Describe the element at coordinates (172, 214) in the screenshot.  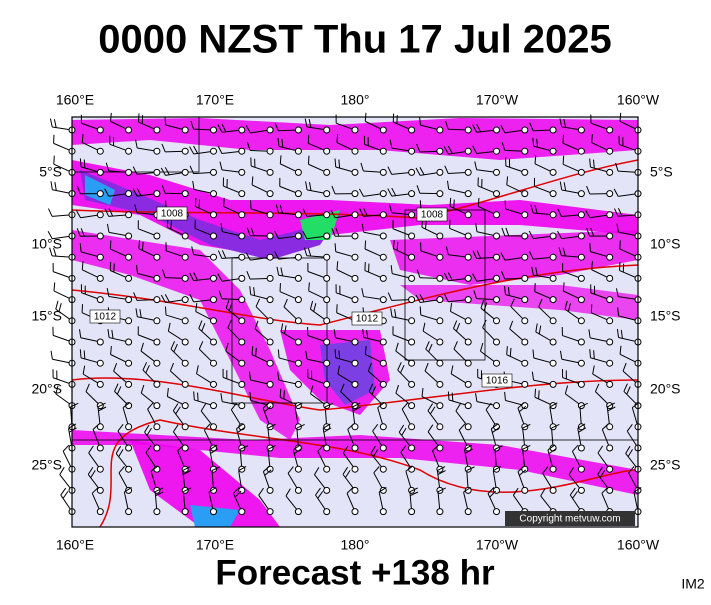
I see `isobar-label: 1008` at that location.